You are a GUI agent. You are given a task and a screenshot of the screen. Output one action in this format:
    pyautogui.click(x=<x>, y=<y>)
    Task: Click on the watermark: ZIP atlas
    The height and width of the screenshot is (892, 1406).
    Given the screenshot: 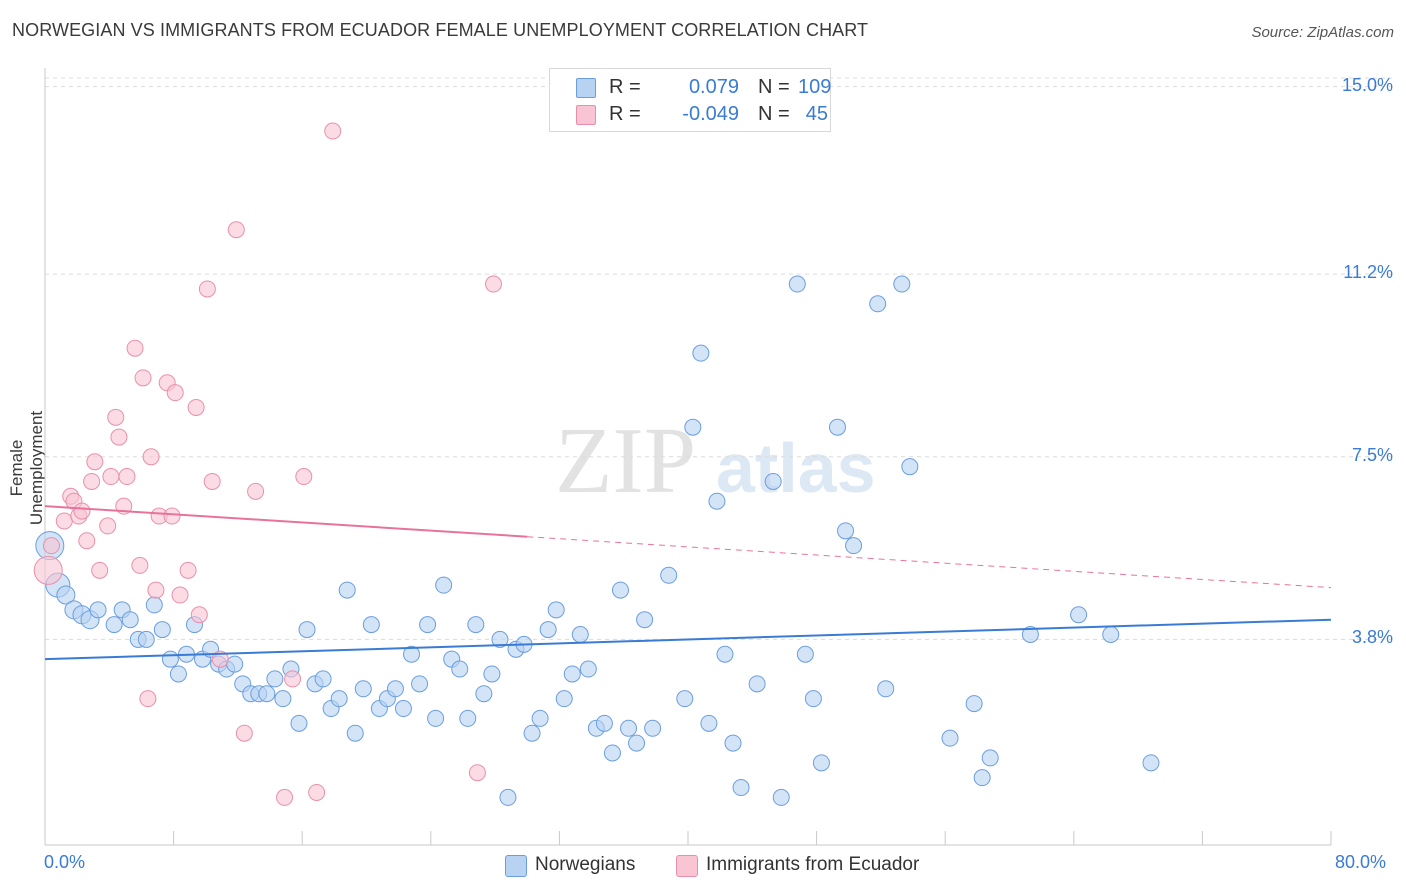 What is the action you would take?
    pyautogui.click(x=715, y=461)
    